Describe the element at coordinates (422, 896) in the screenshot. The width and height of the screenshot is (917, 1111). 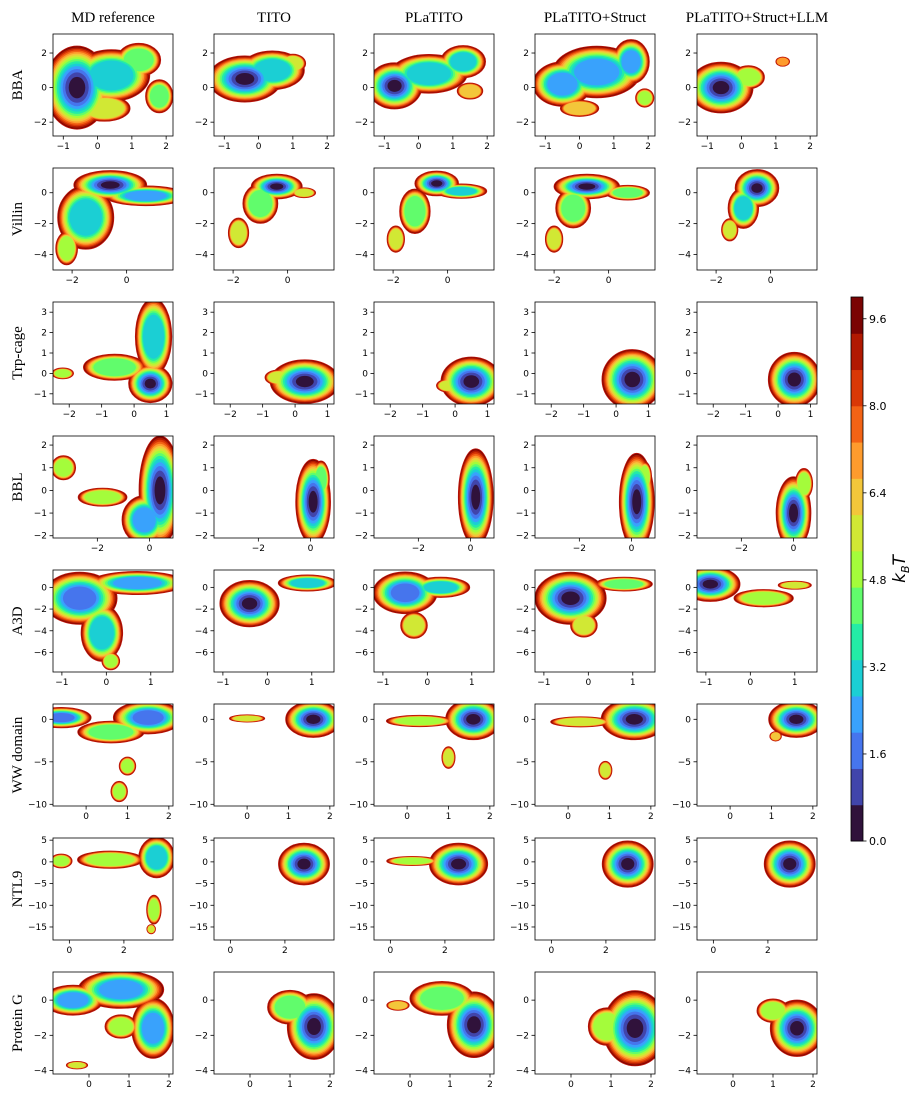
I see `panel: 0 2 −15 −10 −5 0 5` at that location.